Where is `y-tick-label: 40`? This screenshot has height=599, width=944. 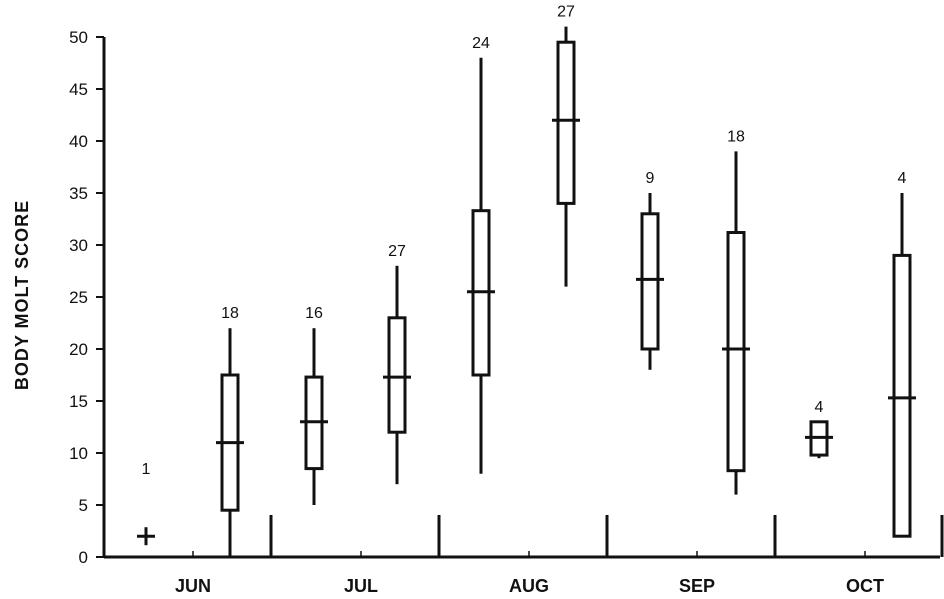 y-tick-label: 40 is located at coordinates (78, 141).